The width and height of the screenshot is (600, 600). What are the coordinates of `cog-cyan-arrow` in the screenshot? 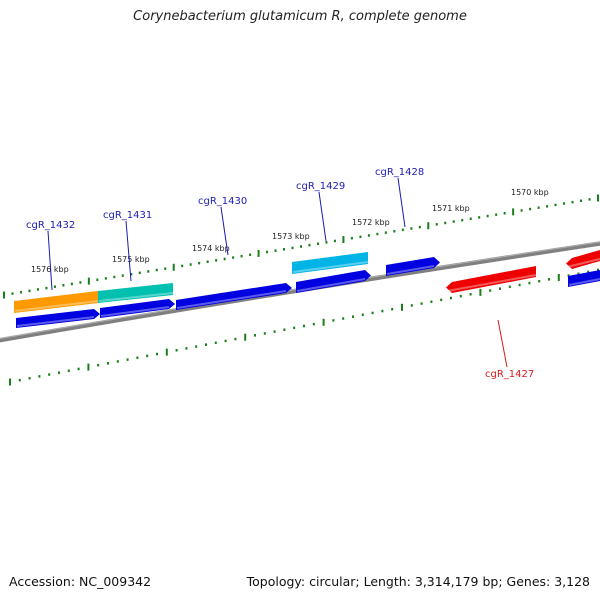 It's located at (330, 263).